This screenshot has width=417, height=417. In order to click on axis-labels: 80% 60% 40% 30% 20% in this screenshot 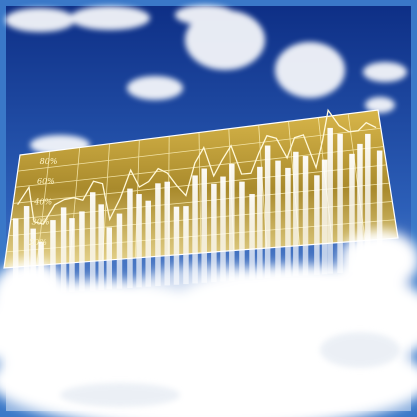, I will do `click(43, 202)`.